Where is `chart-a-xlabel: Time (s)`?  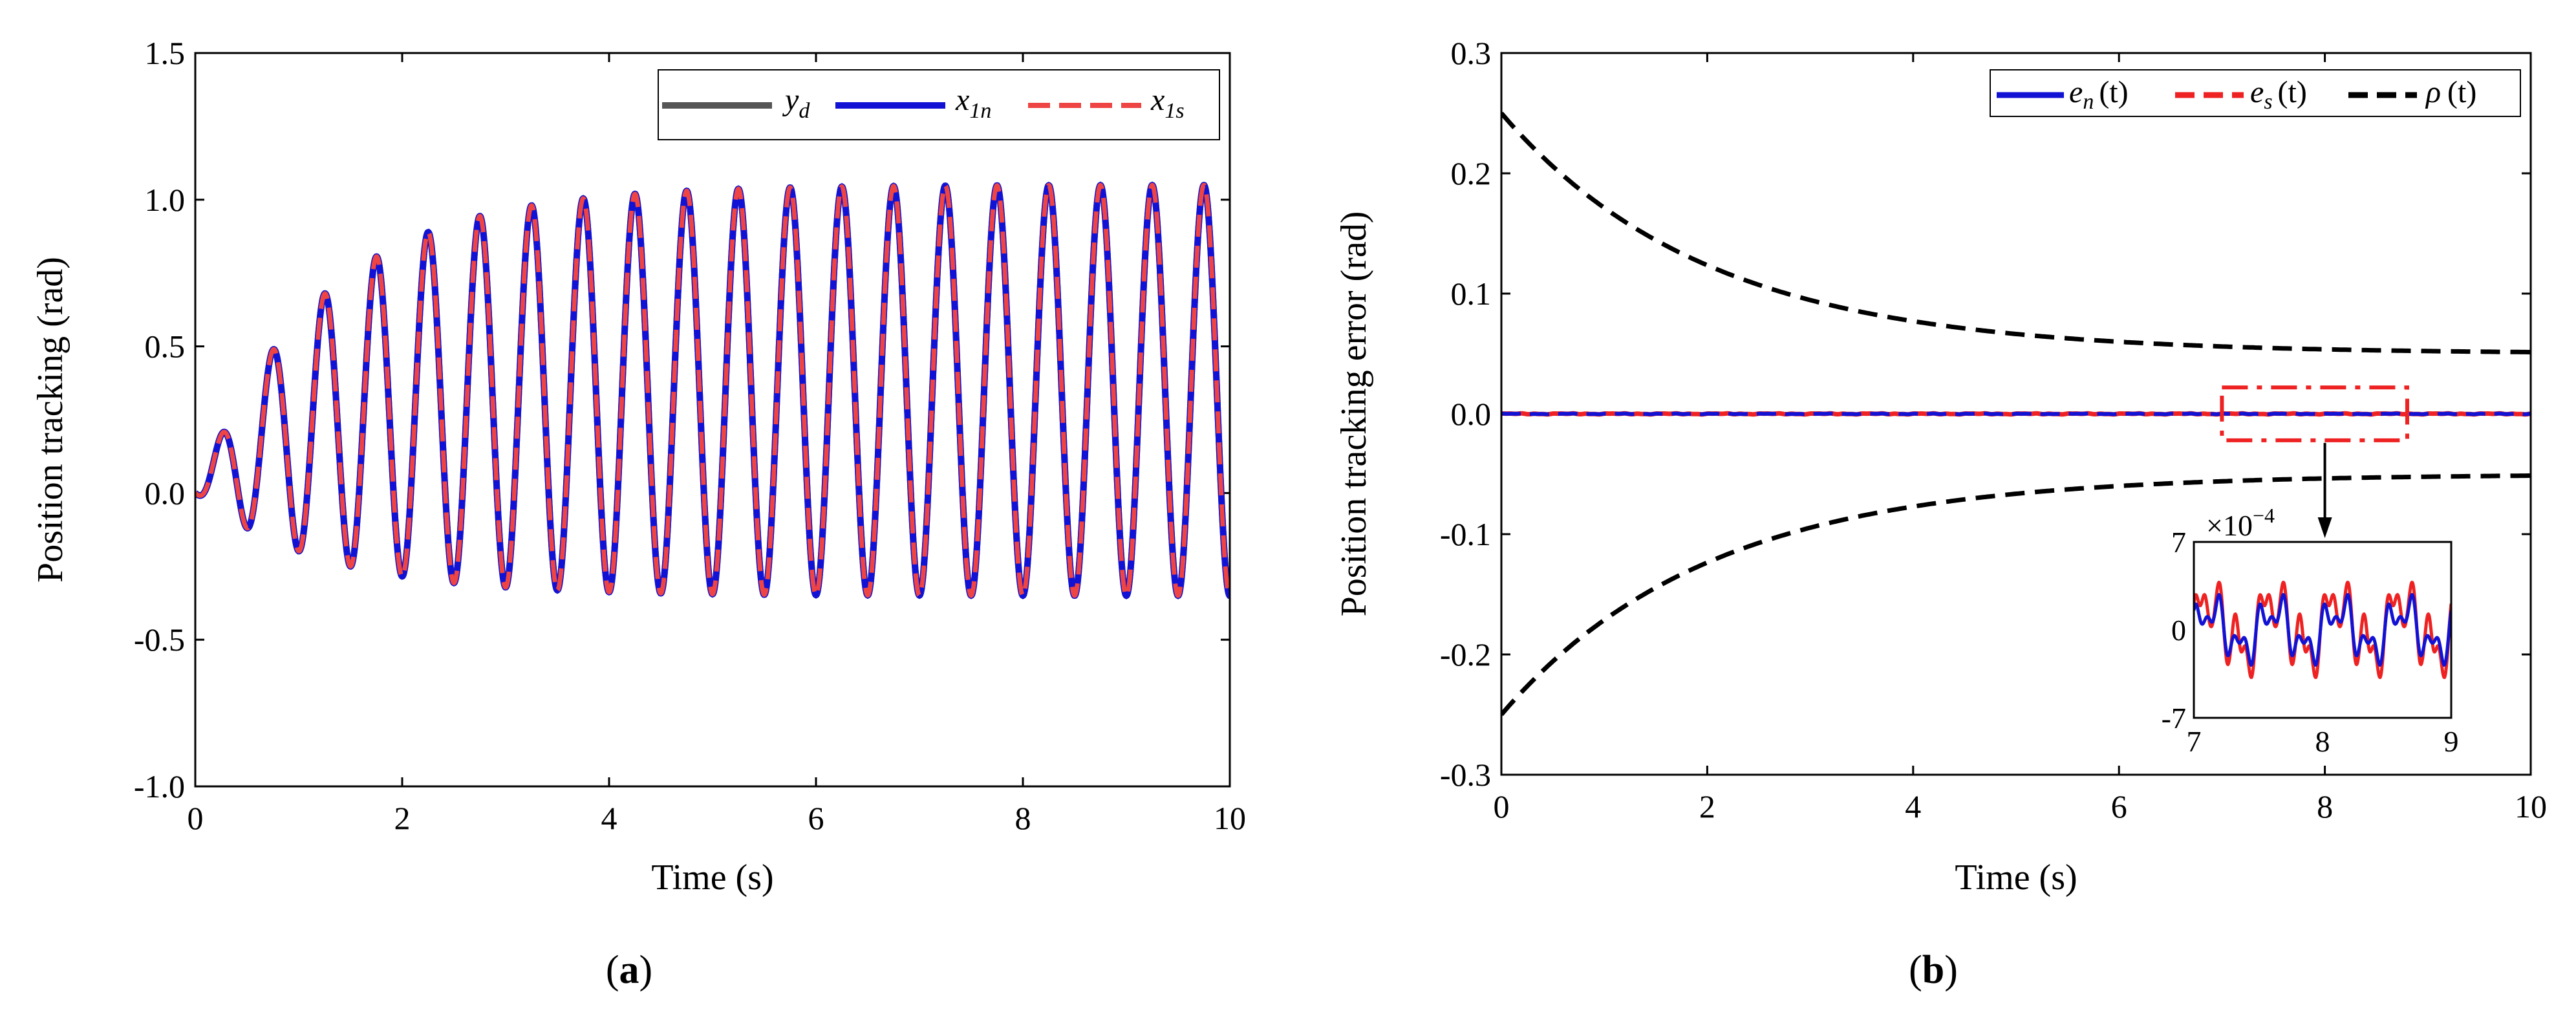 chart-a-xlabel: Time (s) is located at coordinates (712, 878).